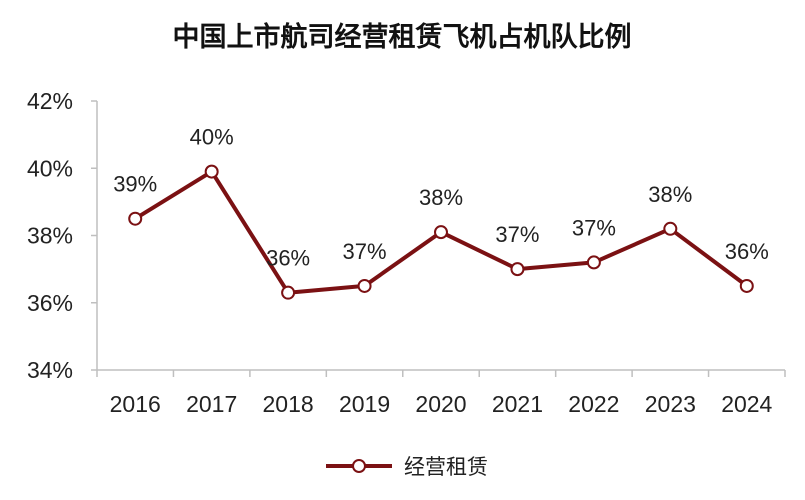 This screenshot has height=500, width=805. Describe the element at coordinates (593, 404) in the screenshot. I see `x-tick-label: 2022` at that location.